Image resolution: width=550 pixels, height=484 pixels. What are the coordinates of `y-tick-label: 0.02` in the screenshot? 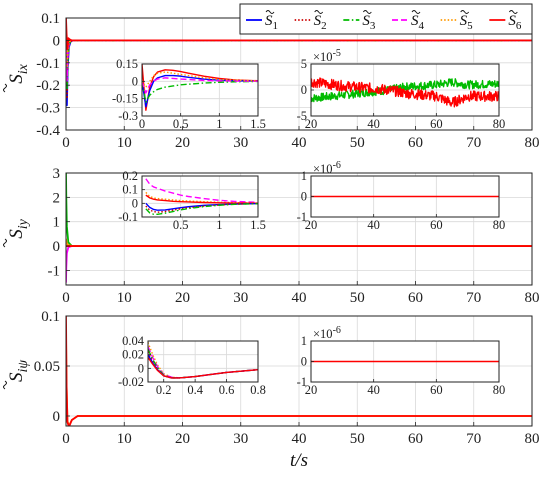 It's located at (133, 355).